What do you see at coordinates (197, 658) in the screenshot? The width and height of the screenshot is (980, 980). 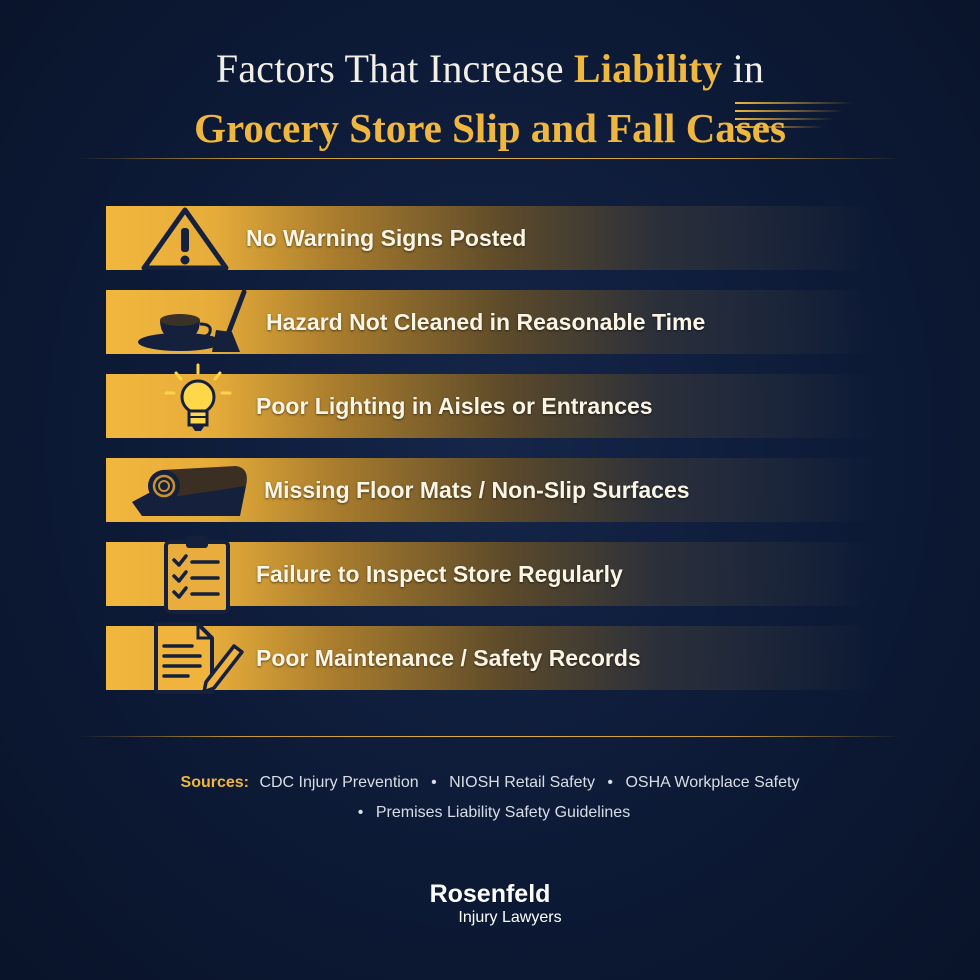 I see `document-pencil-icon` at bounding box center [197, 658].